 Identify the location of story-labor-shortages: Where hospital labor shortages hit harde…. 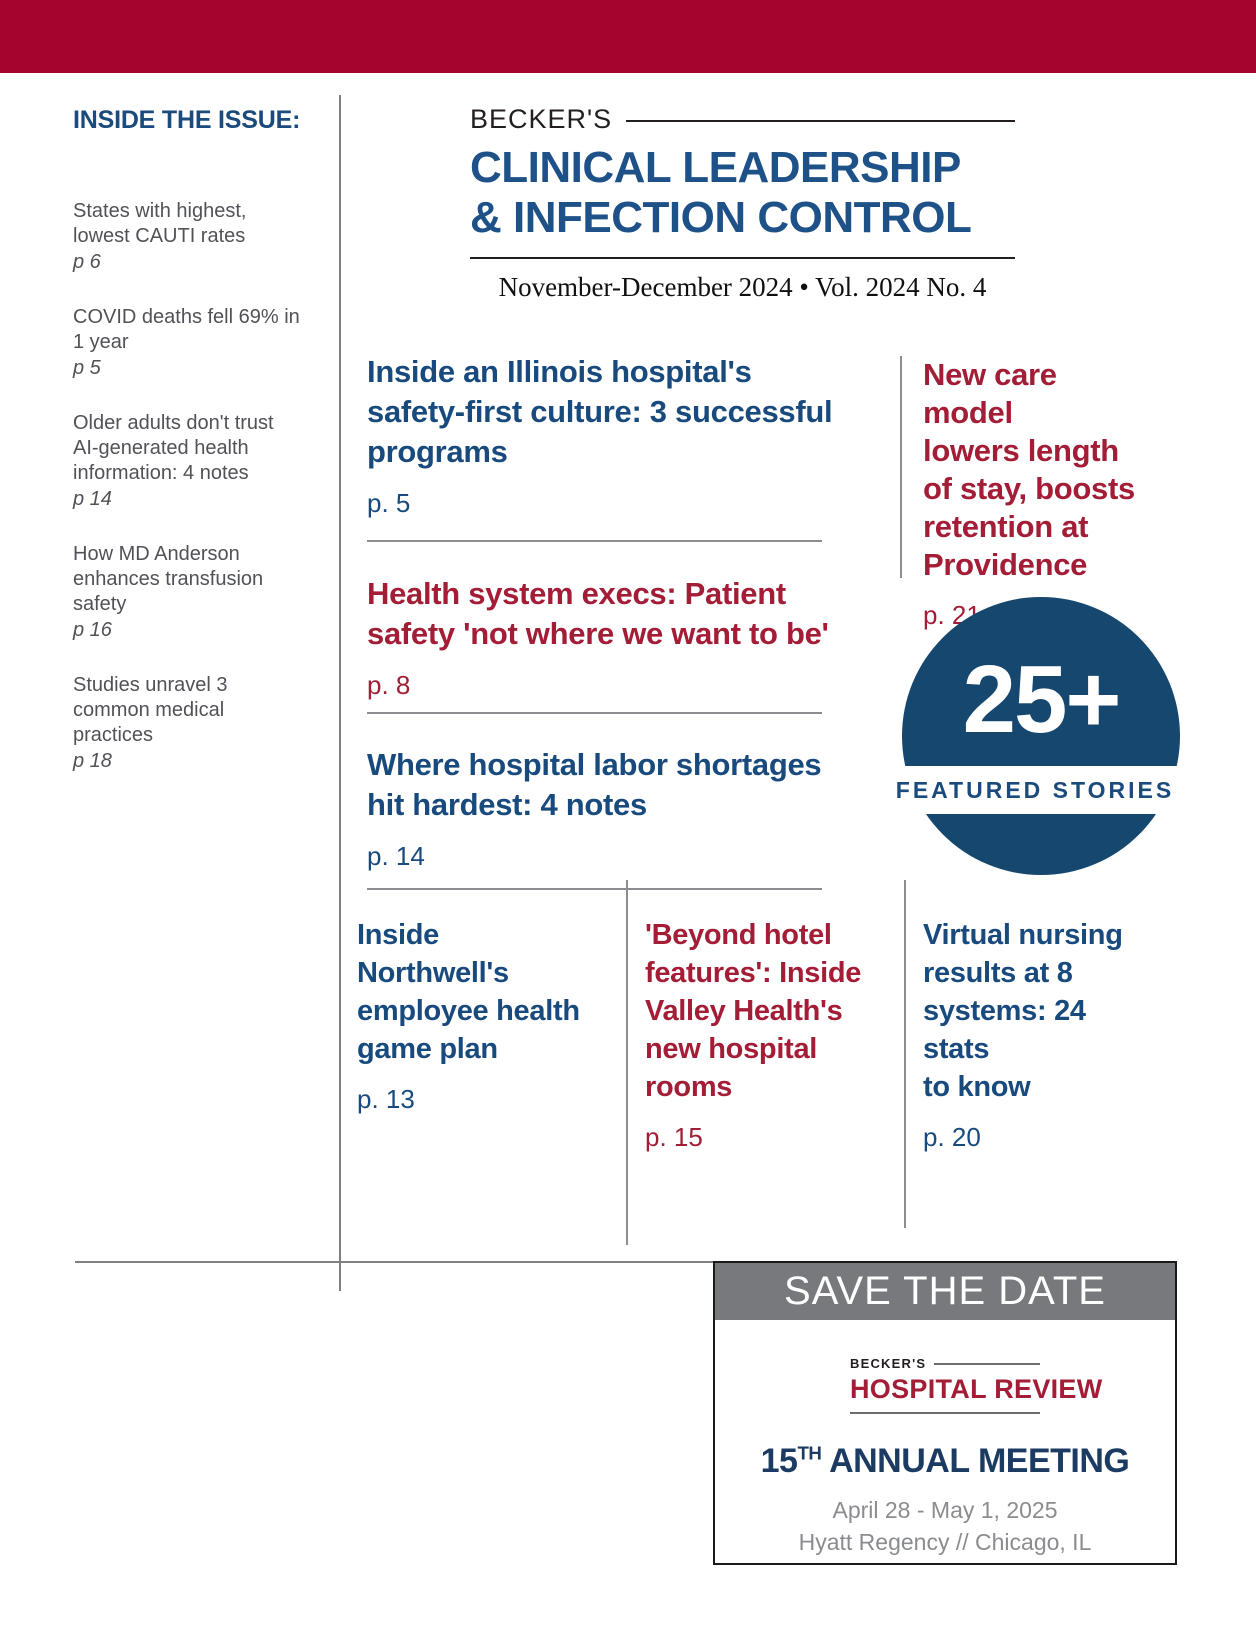
(609, 808).